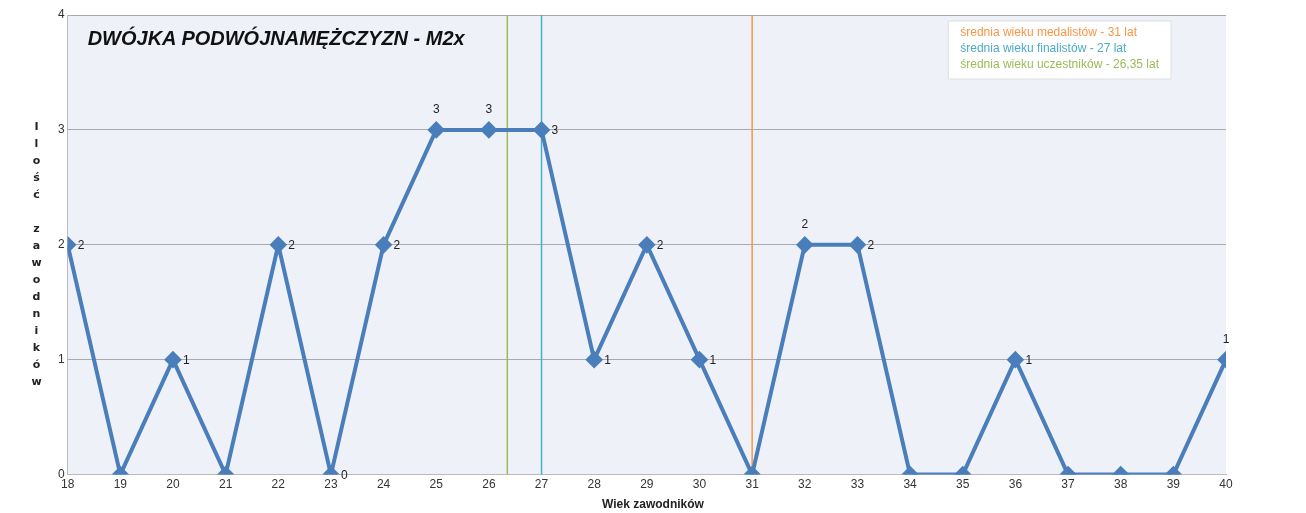 The image size is (1306, 513). I want to click on x-tick-label: 19, so click(120, 484).